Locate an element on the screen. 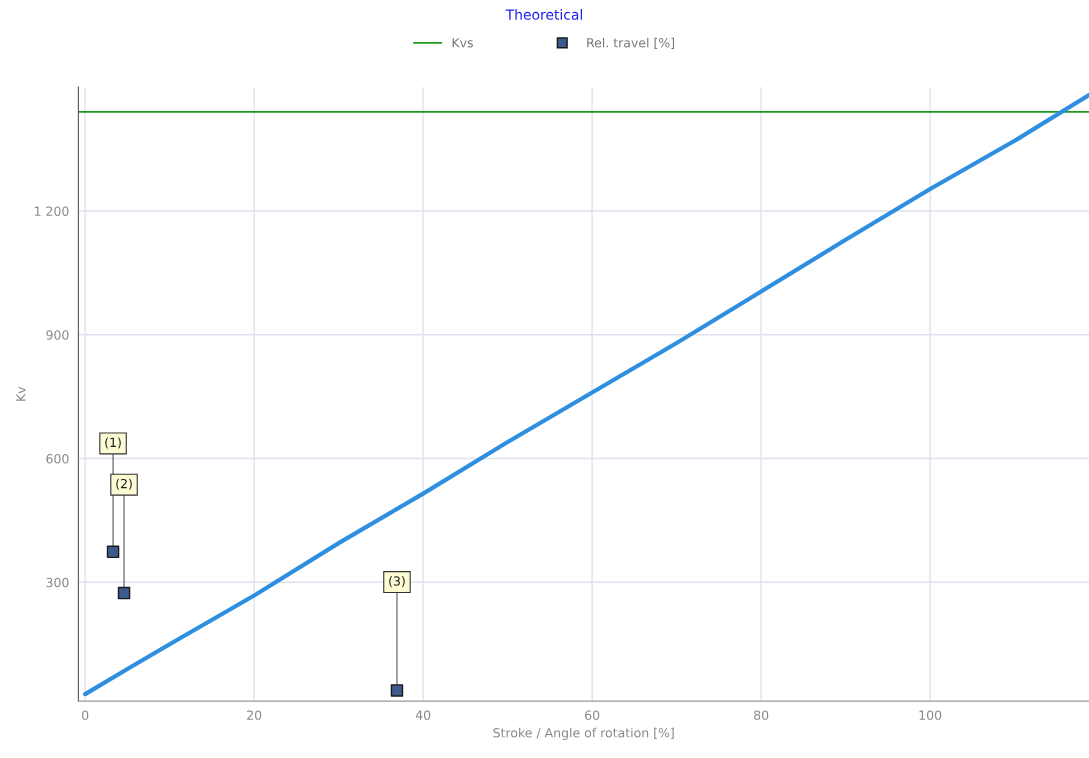 This screenshot has width=1089, height=758. x-tick-label: 20 is located at coordinates (254, 715).